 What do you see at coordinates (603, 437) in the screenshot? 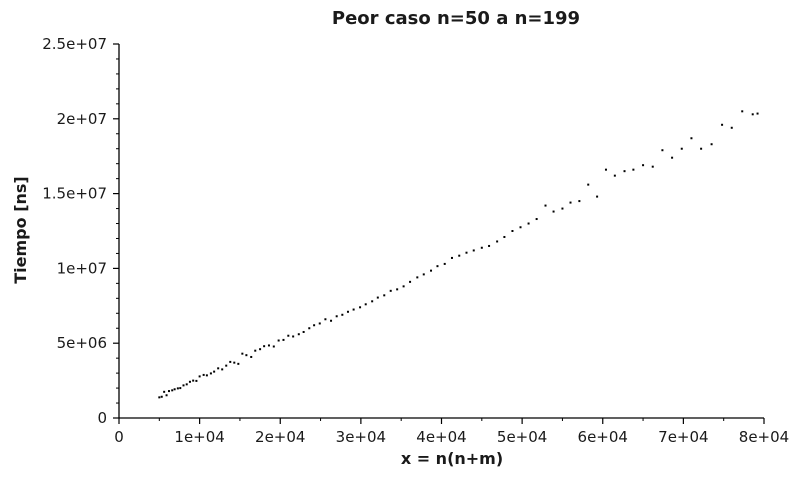
I see `x-tick-label: 6e+04` at bounding box center [603, 437].